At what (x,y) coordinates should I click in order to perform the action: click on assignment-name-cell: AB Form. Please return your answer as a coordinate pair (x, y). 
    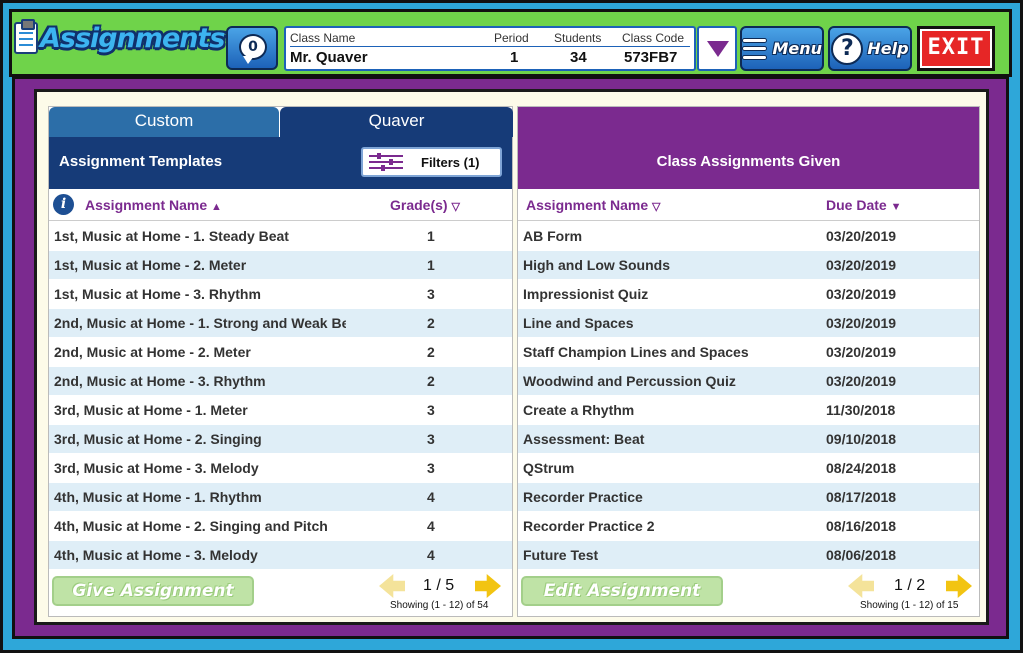
    Looking at the image, I should click on (553, 236).